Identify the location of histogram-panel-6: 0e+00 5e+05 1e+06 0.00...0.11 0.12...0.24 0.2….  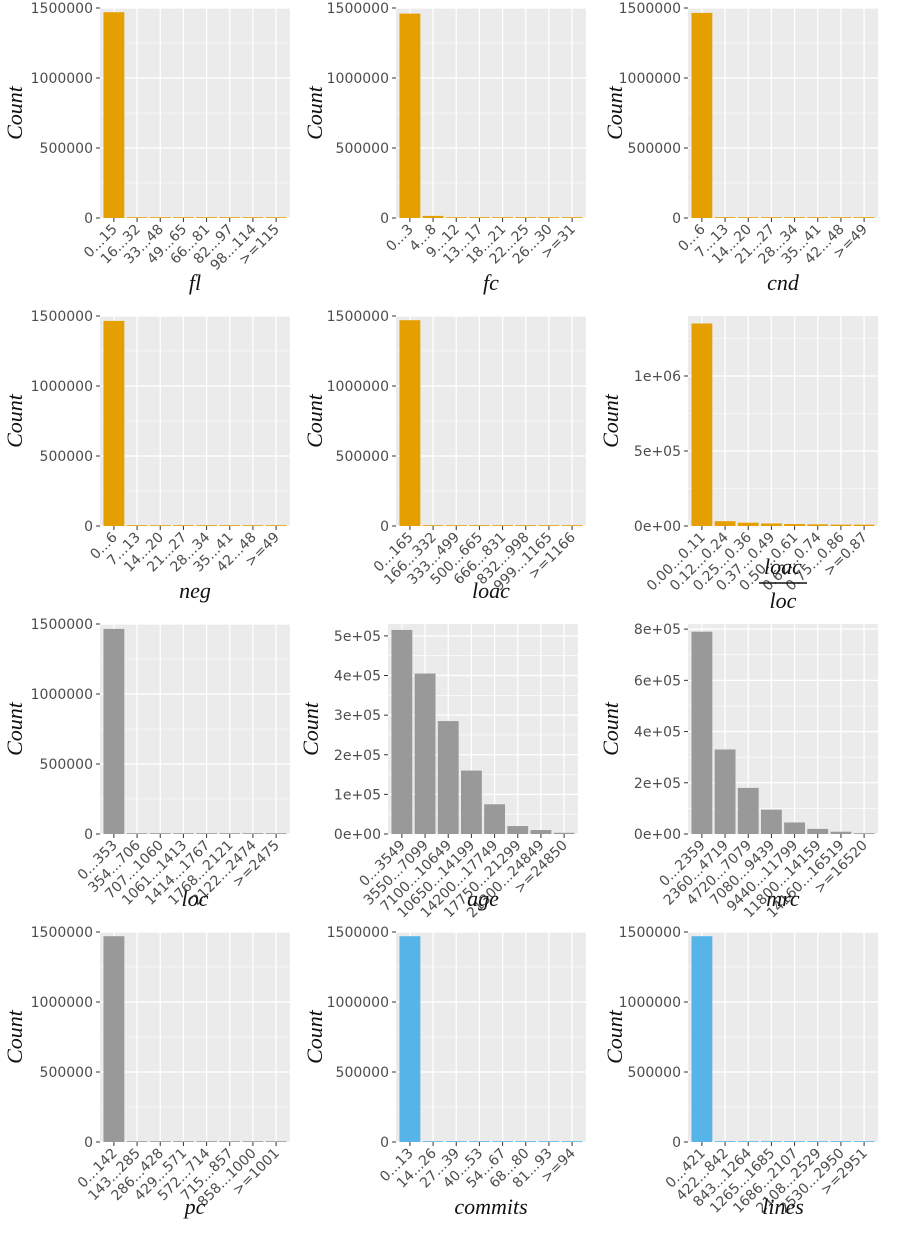
(749, 462).